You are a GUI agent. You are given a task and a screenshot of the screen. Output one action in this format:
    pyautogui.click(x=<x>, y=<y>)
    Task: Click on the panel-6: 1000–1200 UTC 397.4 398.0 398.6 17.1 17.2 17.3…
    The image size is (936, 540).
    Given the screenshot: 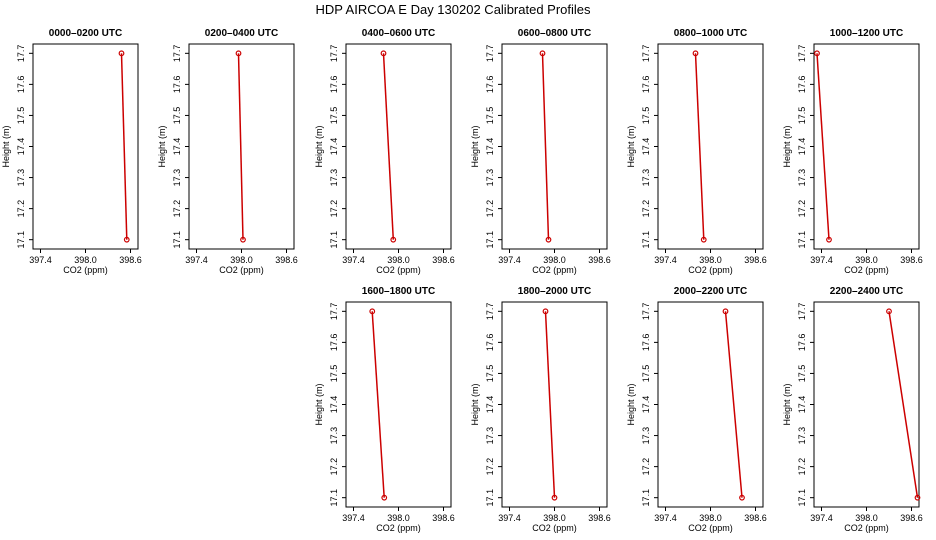 What is the action you would take?
    pyautogui.click(x=852, y=151)
    